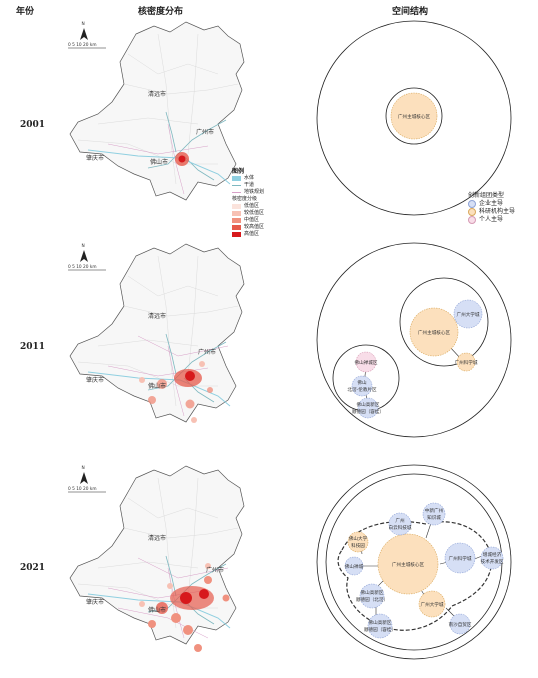  I want to click on cluster-type-legend: 创新组团类型 企业主导 科研机构主导 个人主导, so click(491, 208).